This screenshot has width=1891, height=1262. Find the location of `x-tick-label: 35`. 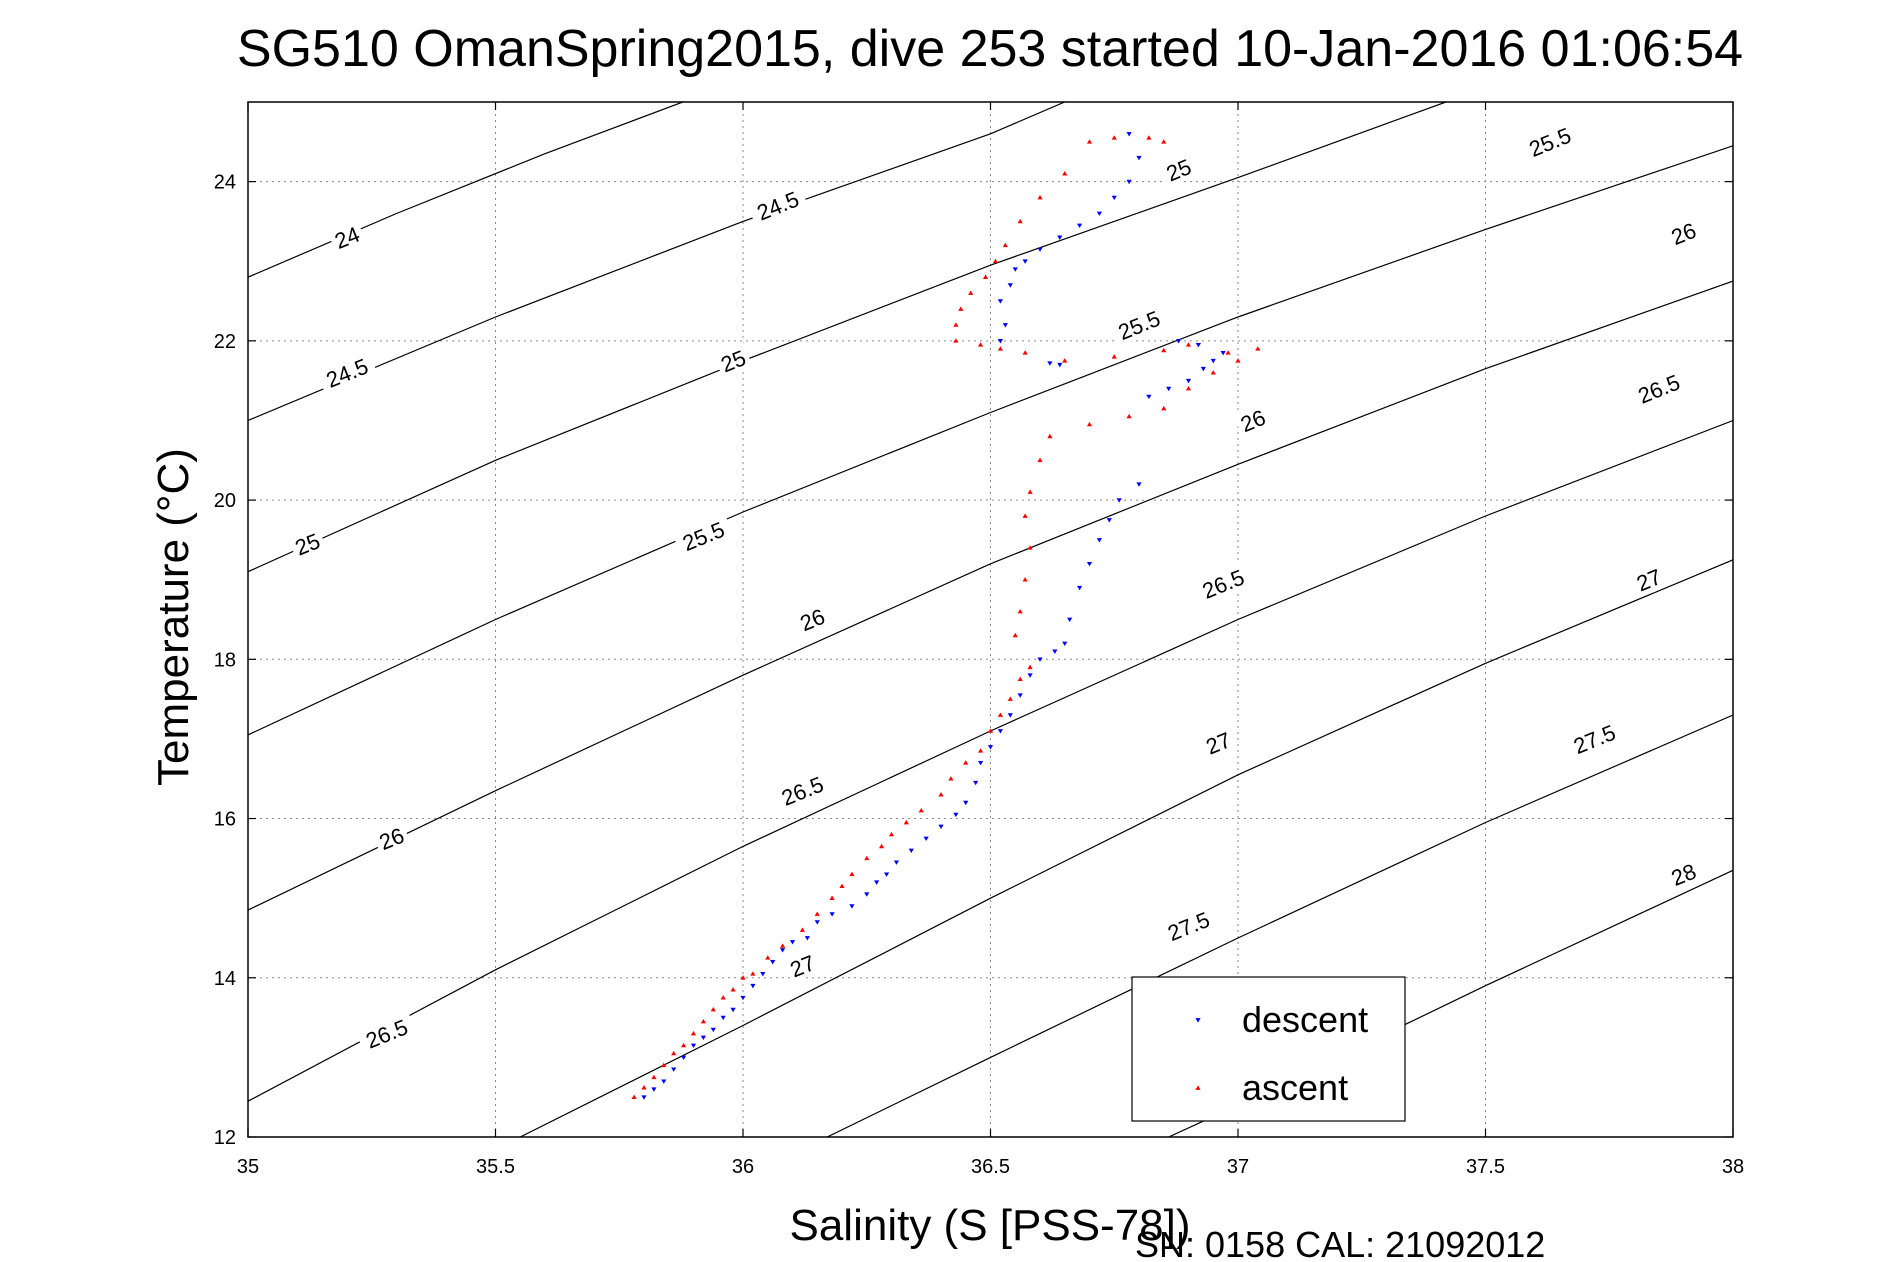

x-tick-label: 35 is located at coordinates (248, 1167).